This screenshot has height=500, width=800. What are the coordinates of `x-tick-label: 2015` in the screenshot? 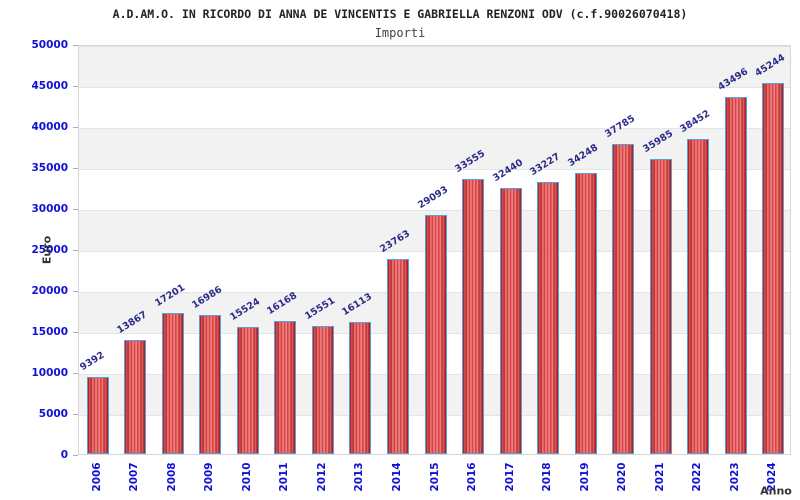 It's located at (434, 477).